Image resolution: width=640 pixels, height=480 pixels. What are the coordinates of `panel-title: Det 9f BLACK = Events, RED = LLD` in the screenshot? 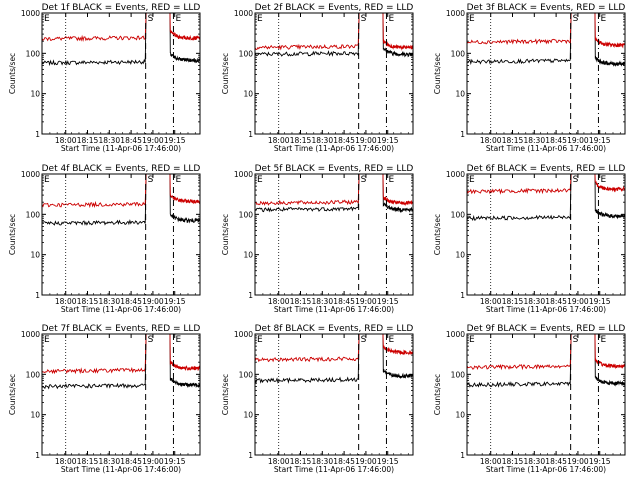 It's located at (546, 329).